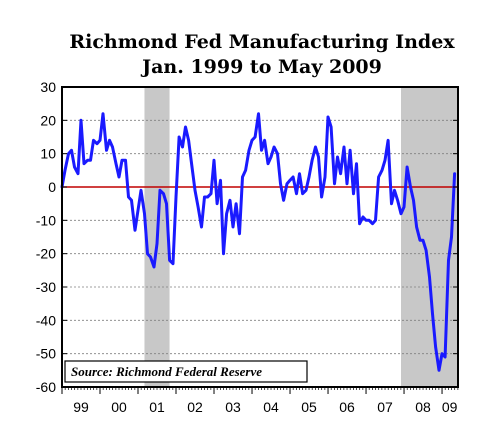 The height and width of the screenshot is (444, 500). I want to click on x-tick-label: 01, so click(157, 407).